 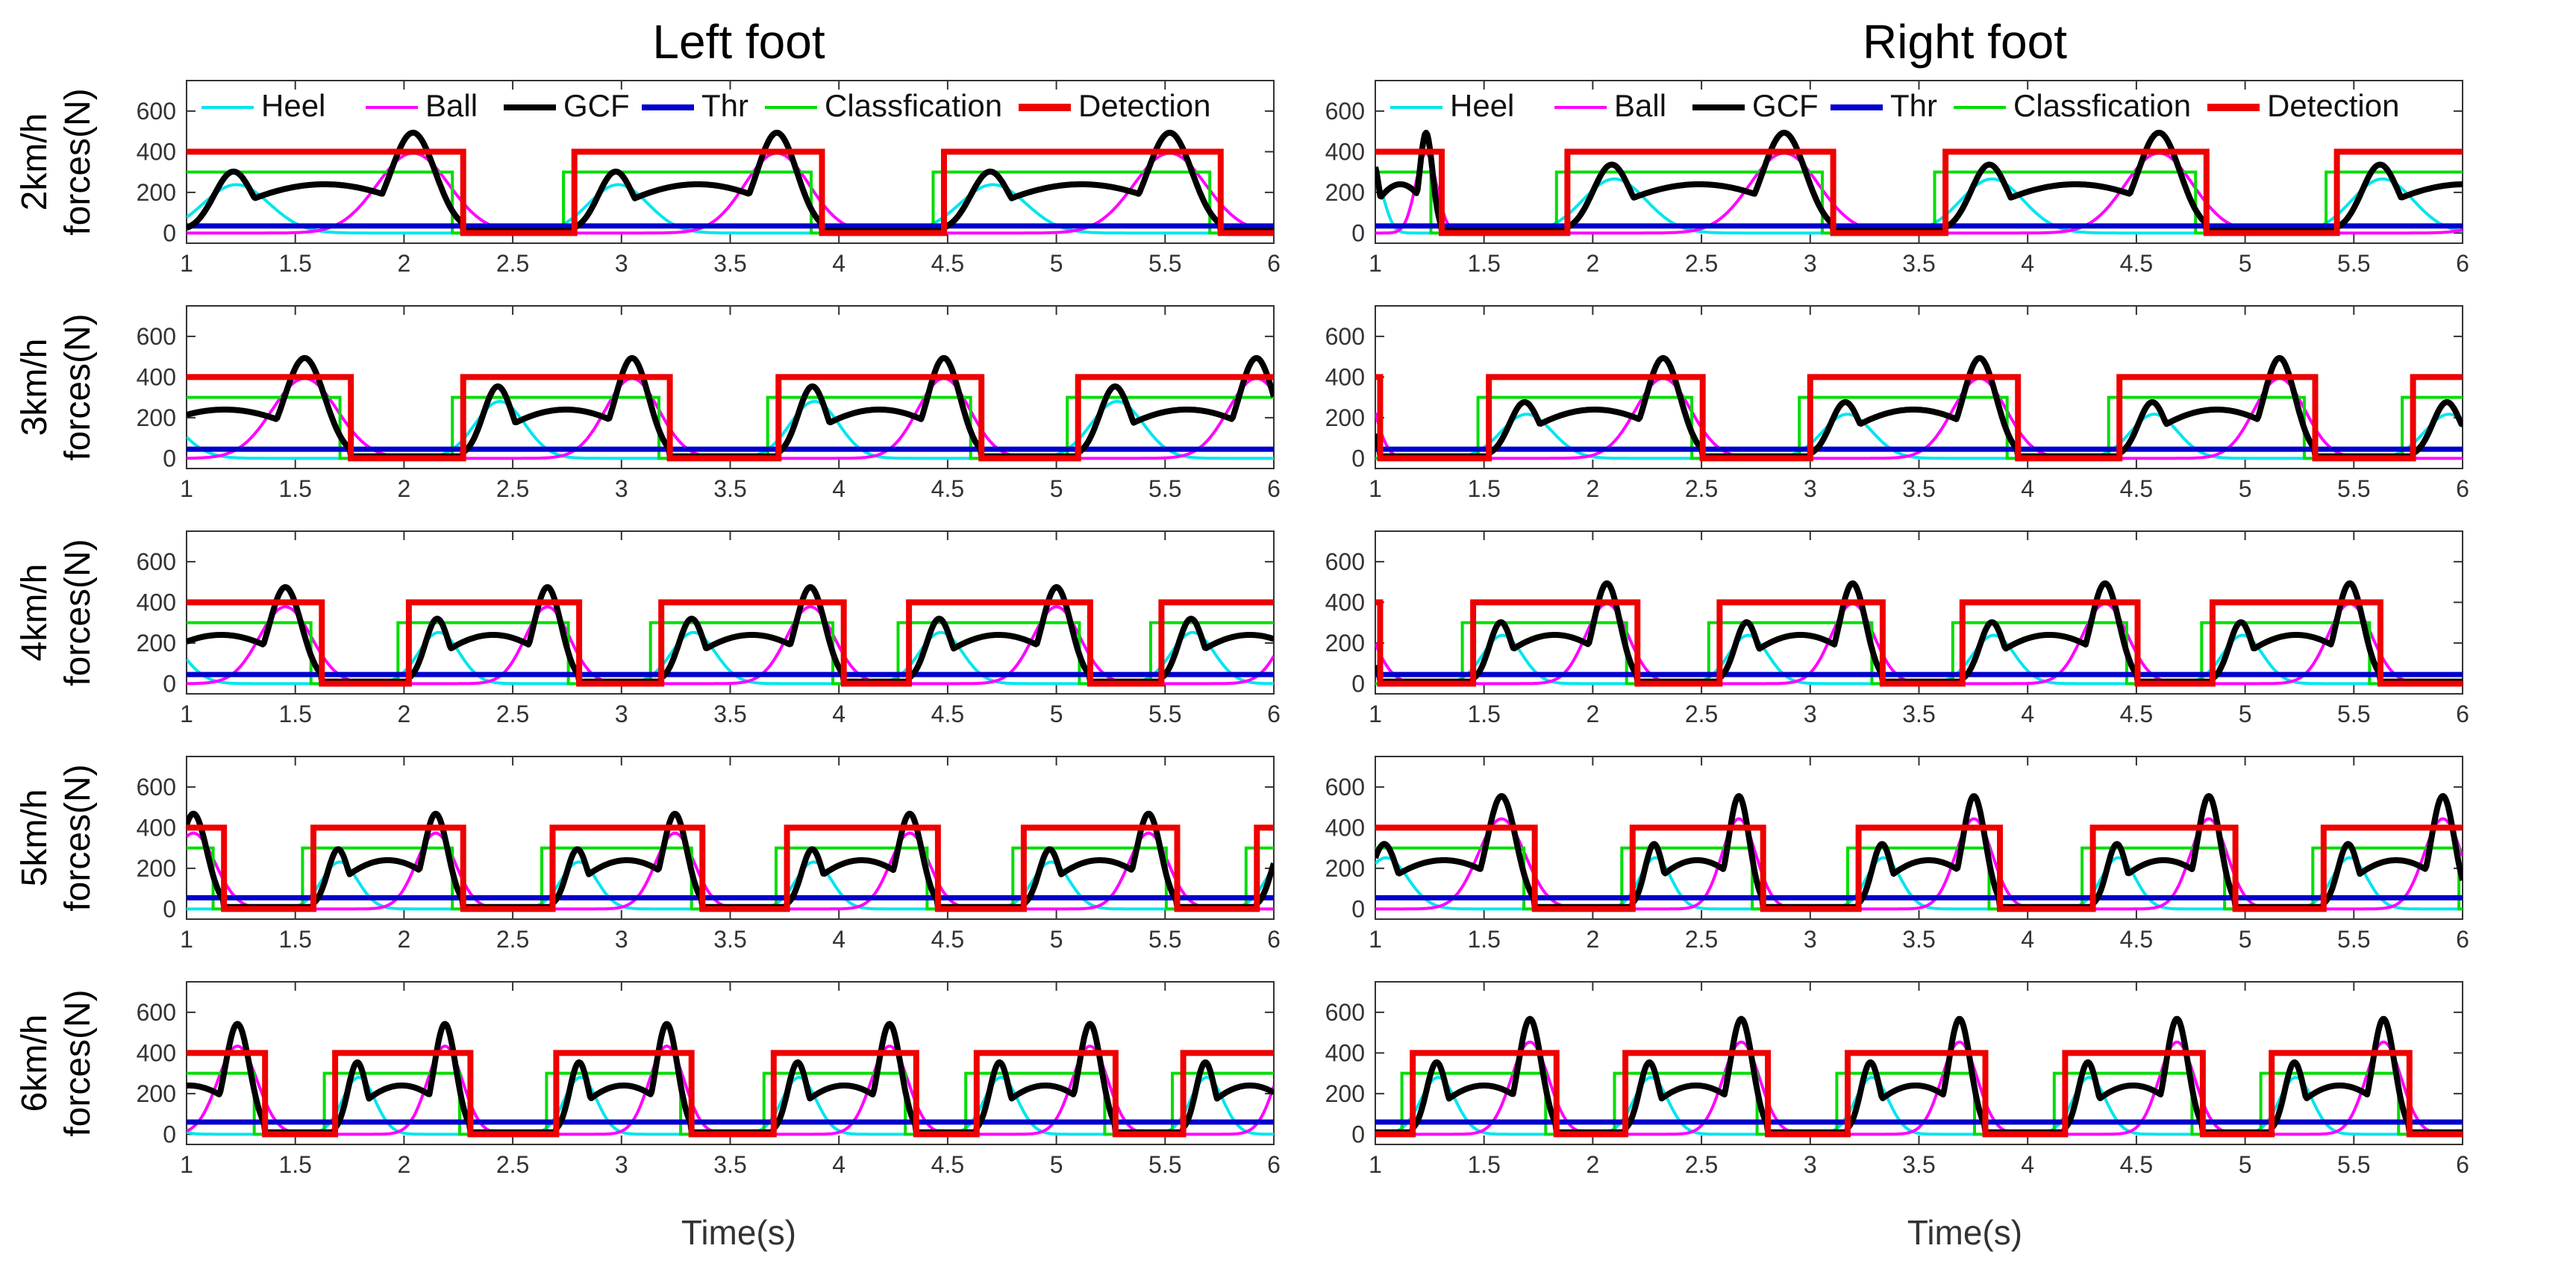 I want to click on row-speed-label: 5km/h, so click(x=34, y=838).